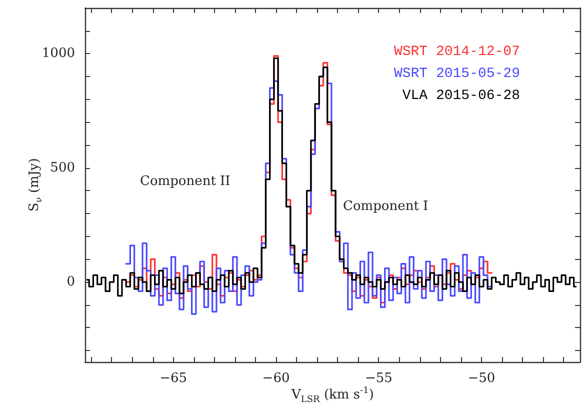  Describe the element at coordinates (185, 181) in the screenshot. I see `annotation: Component II` at that location.